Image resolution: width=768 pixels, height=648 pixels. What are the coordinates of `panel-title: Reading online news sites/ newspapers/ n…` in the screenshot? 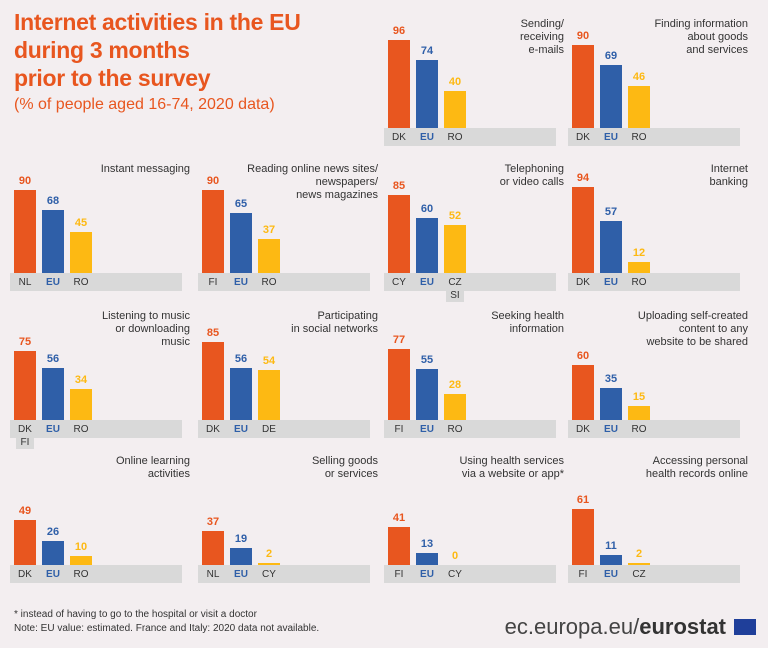 It's located at (312, 182).